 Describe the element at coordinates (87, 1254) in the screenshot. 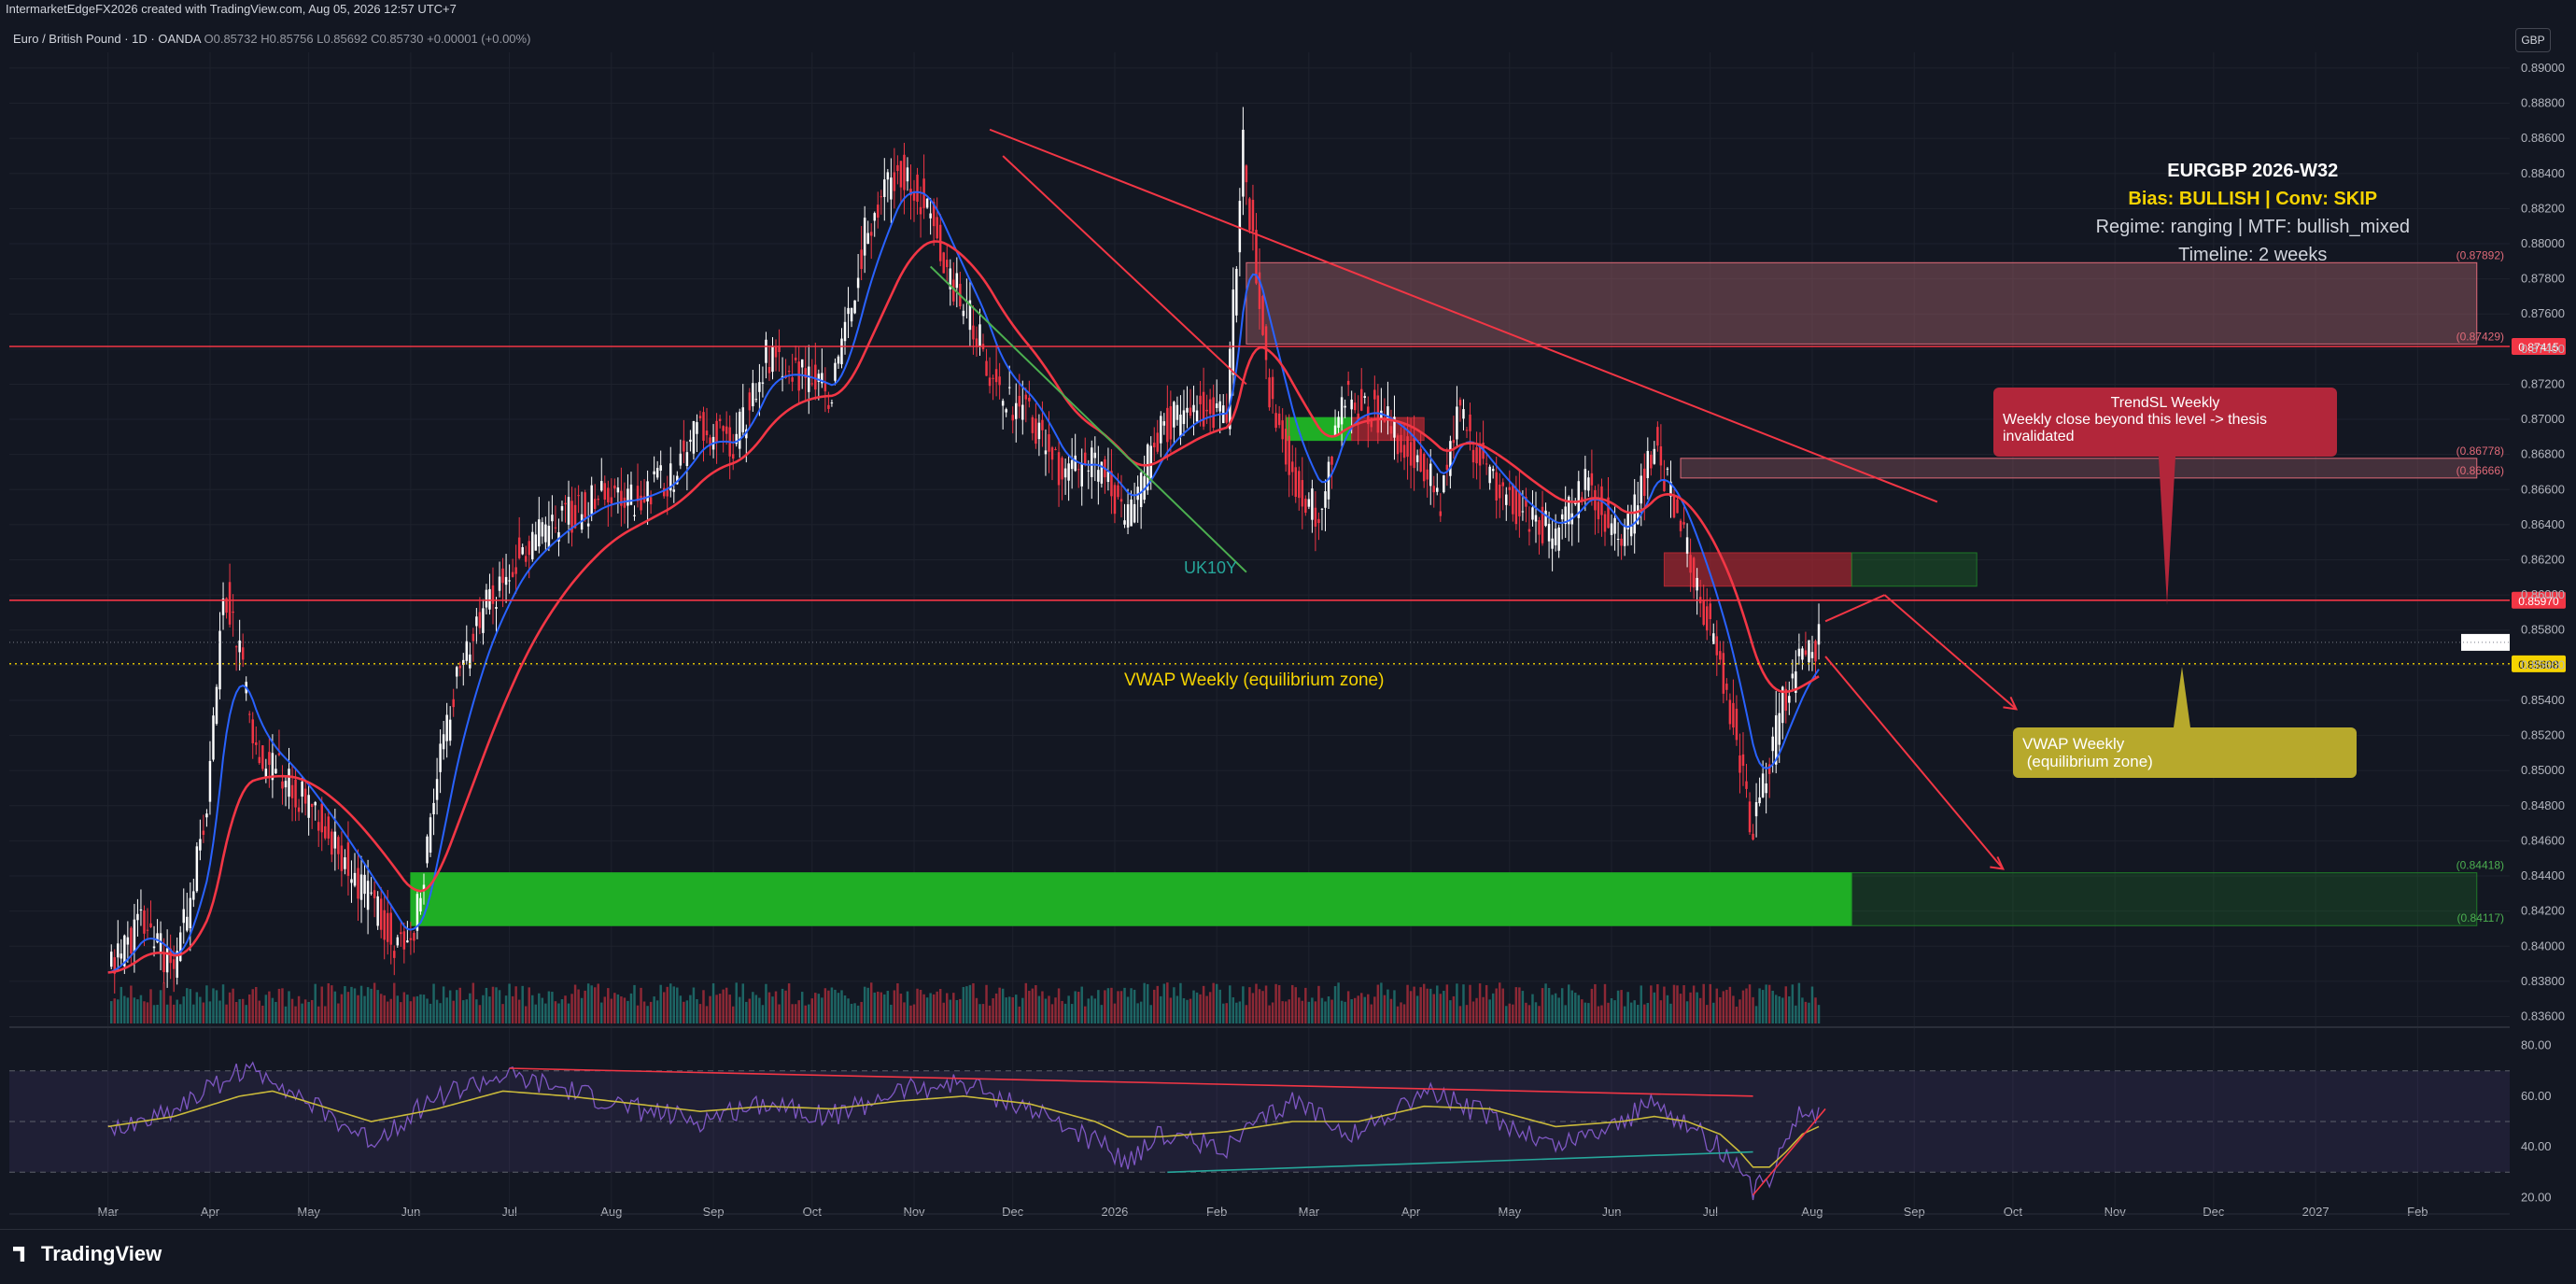

I see `tradingview-logo: TradingView` at that location.